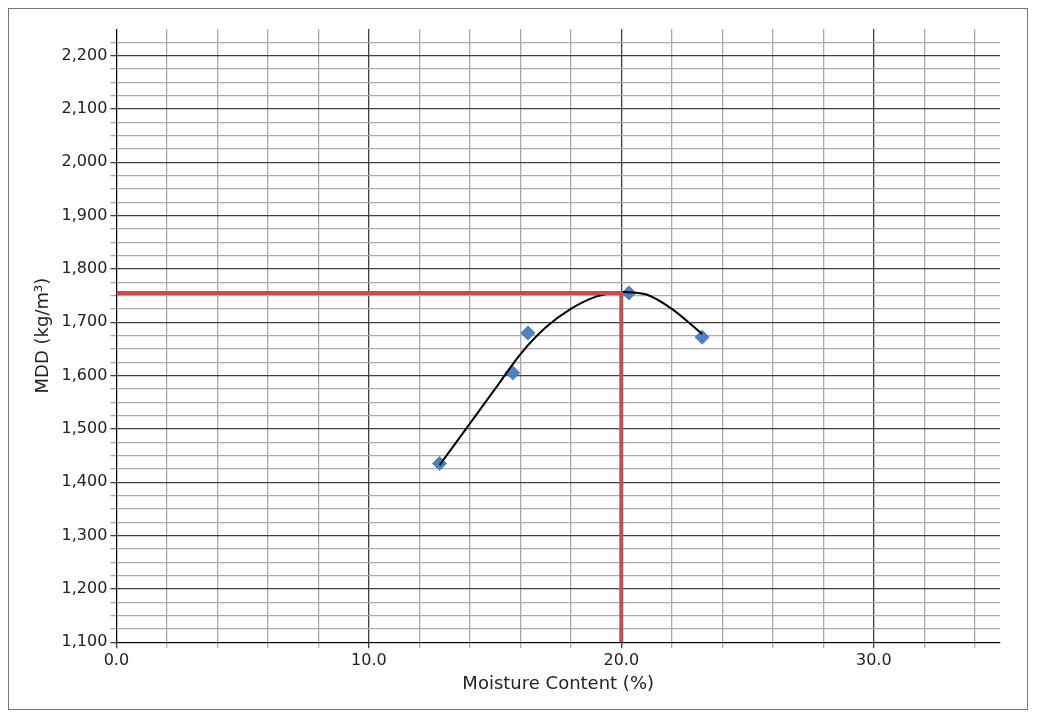  What do you see at coordinates (84, 588) in the screenshot?
I see `y-tick-label: 1,200` at bounding box center [84, 588].